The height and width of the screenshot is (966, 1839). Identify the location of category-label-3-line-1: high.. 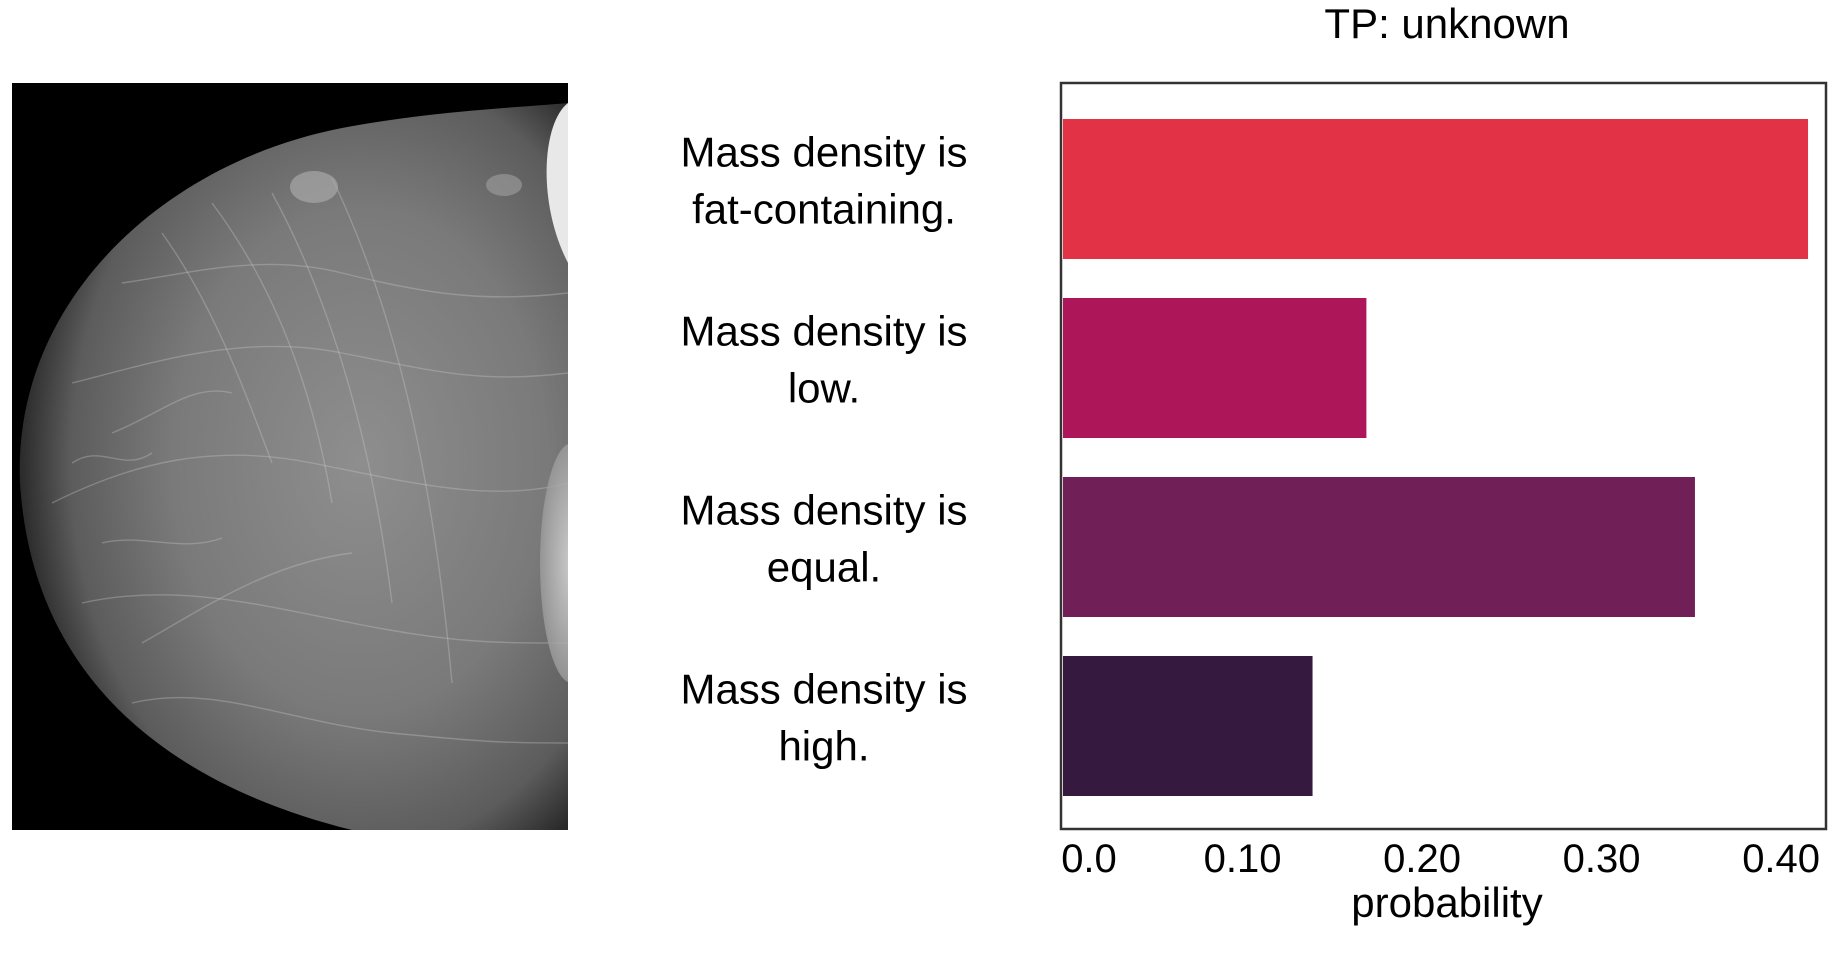
(823, 746).